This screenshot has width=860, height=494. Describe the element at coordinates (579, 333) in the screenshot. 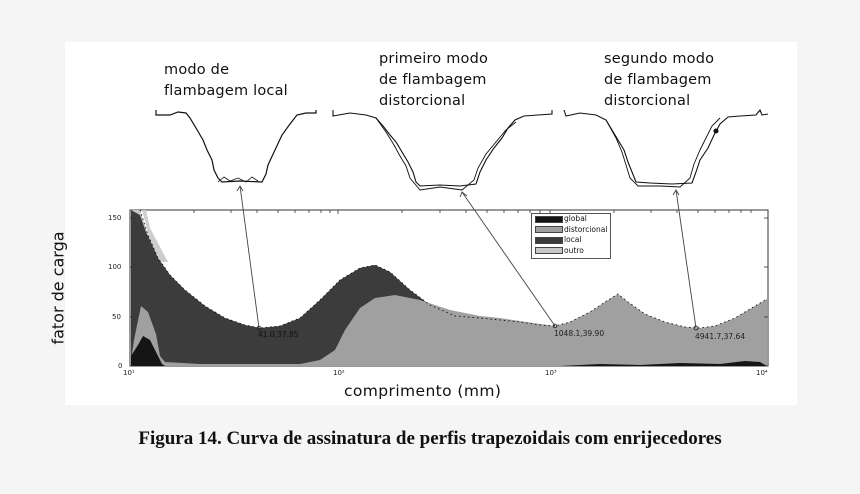

I see `annotation-distortional-1-min: 1048.1,39.90` at that location.